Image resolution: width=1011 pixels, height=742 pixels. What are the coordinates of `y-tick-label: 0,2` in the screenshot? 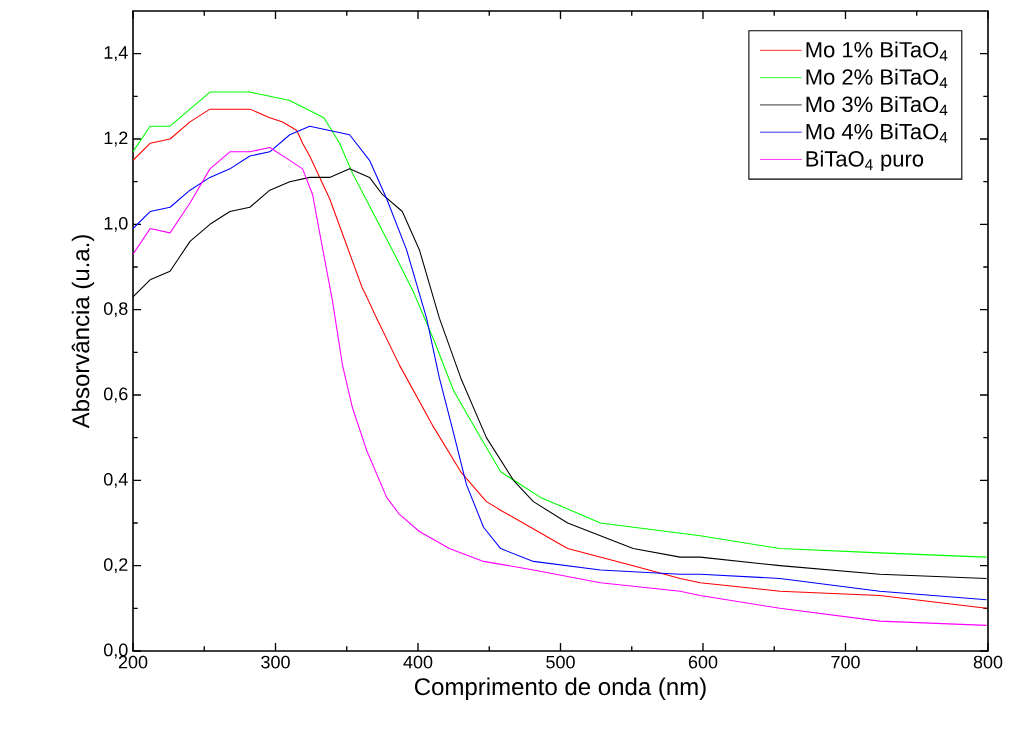 It's located at (115, 566).